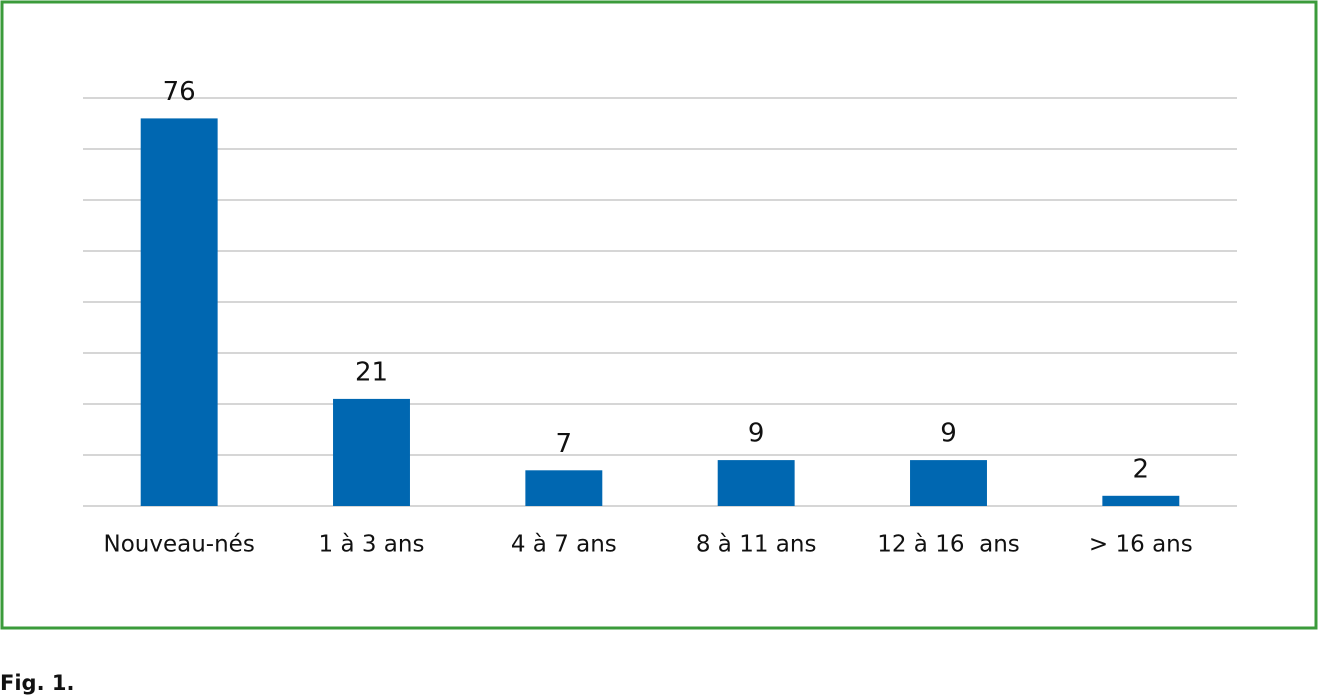  Describe the element at coordinates (1141, 469) in the screenshot. I see `value-label: 2` at that location.